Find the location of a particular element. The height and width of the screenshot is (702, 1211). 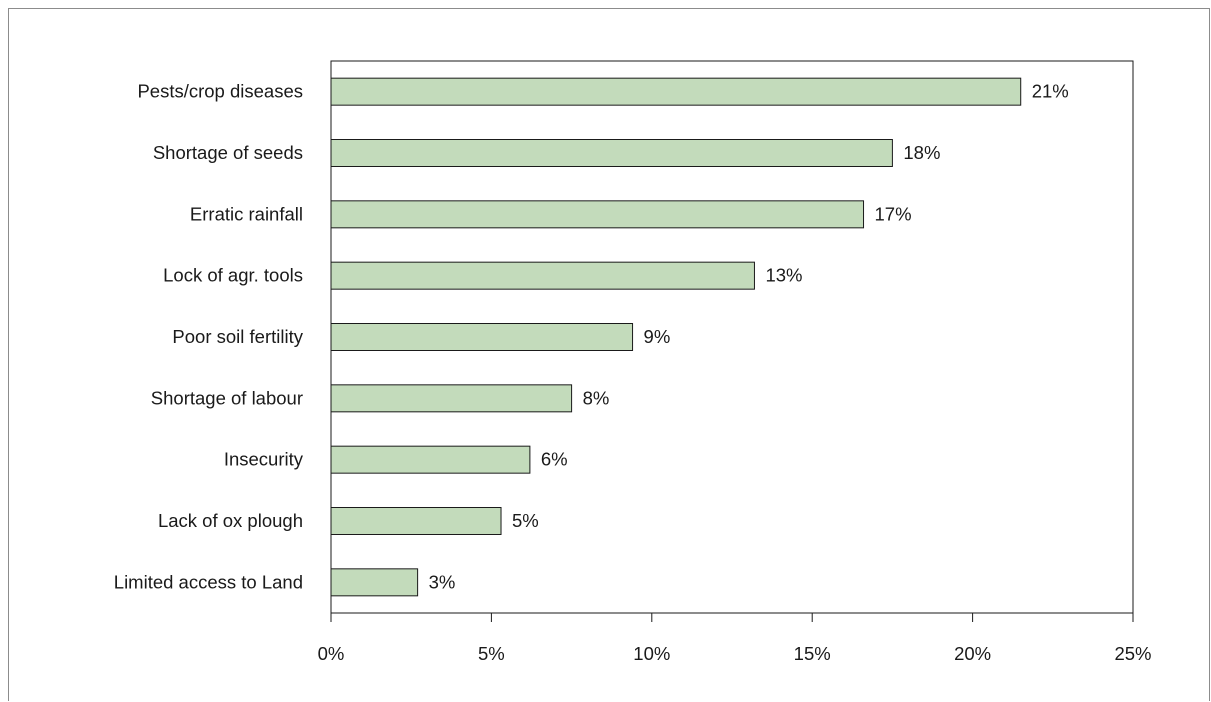

x-tick-label: 0% is located at coordinates (331, 653).